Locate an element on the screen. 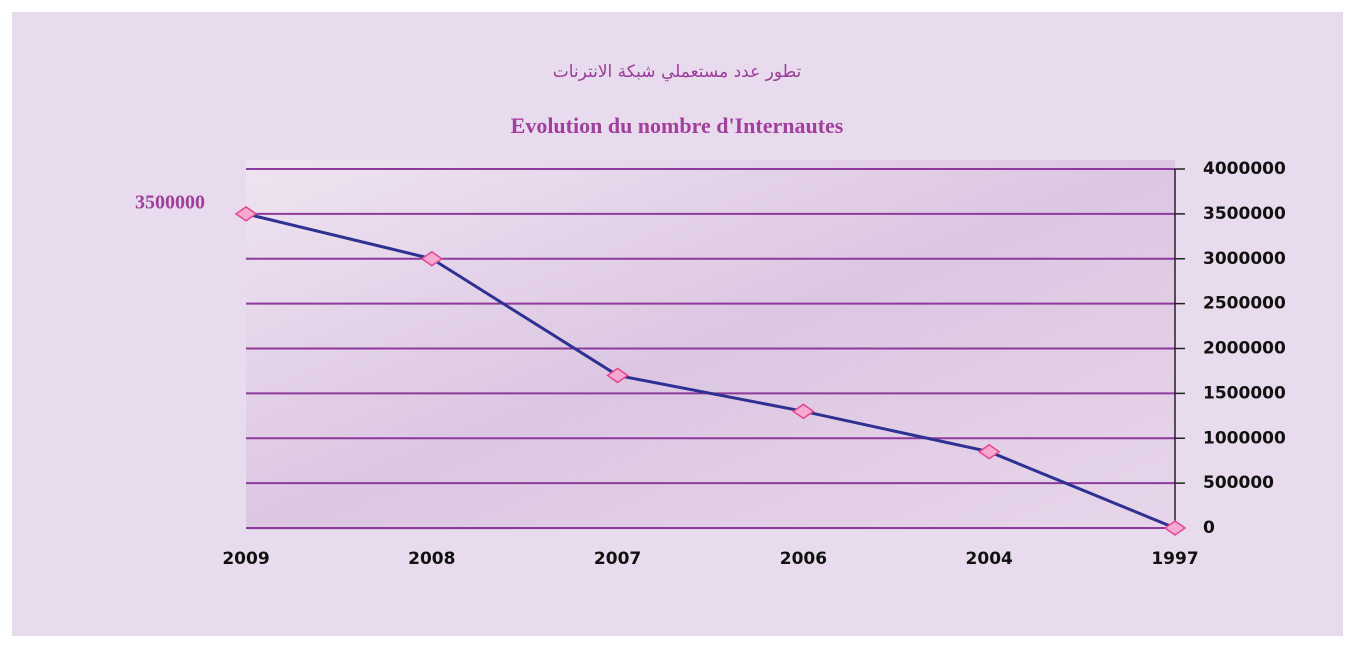 The width and height of the screenshot is (1355, 648). chart-subtitle: Evolution du nombre d'Internautes is located at coordinates (677, 125).